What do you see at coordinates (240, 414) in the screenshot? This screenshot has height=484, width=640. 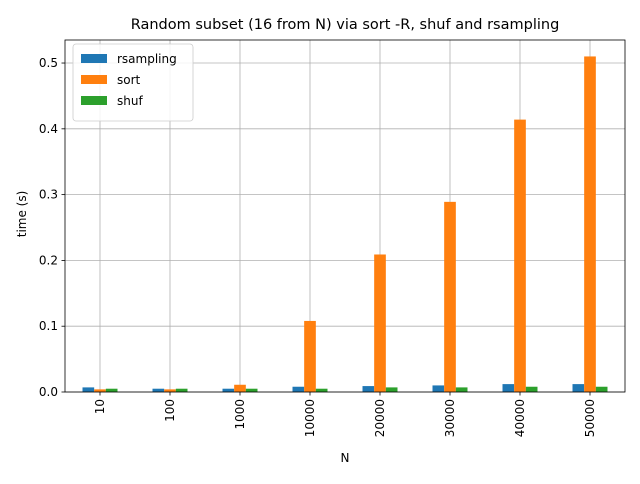 I see `x-tick-label: 1000` at bounding box center [240, 414].